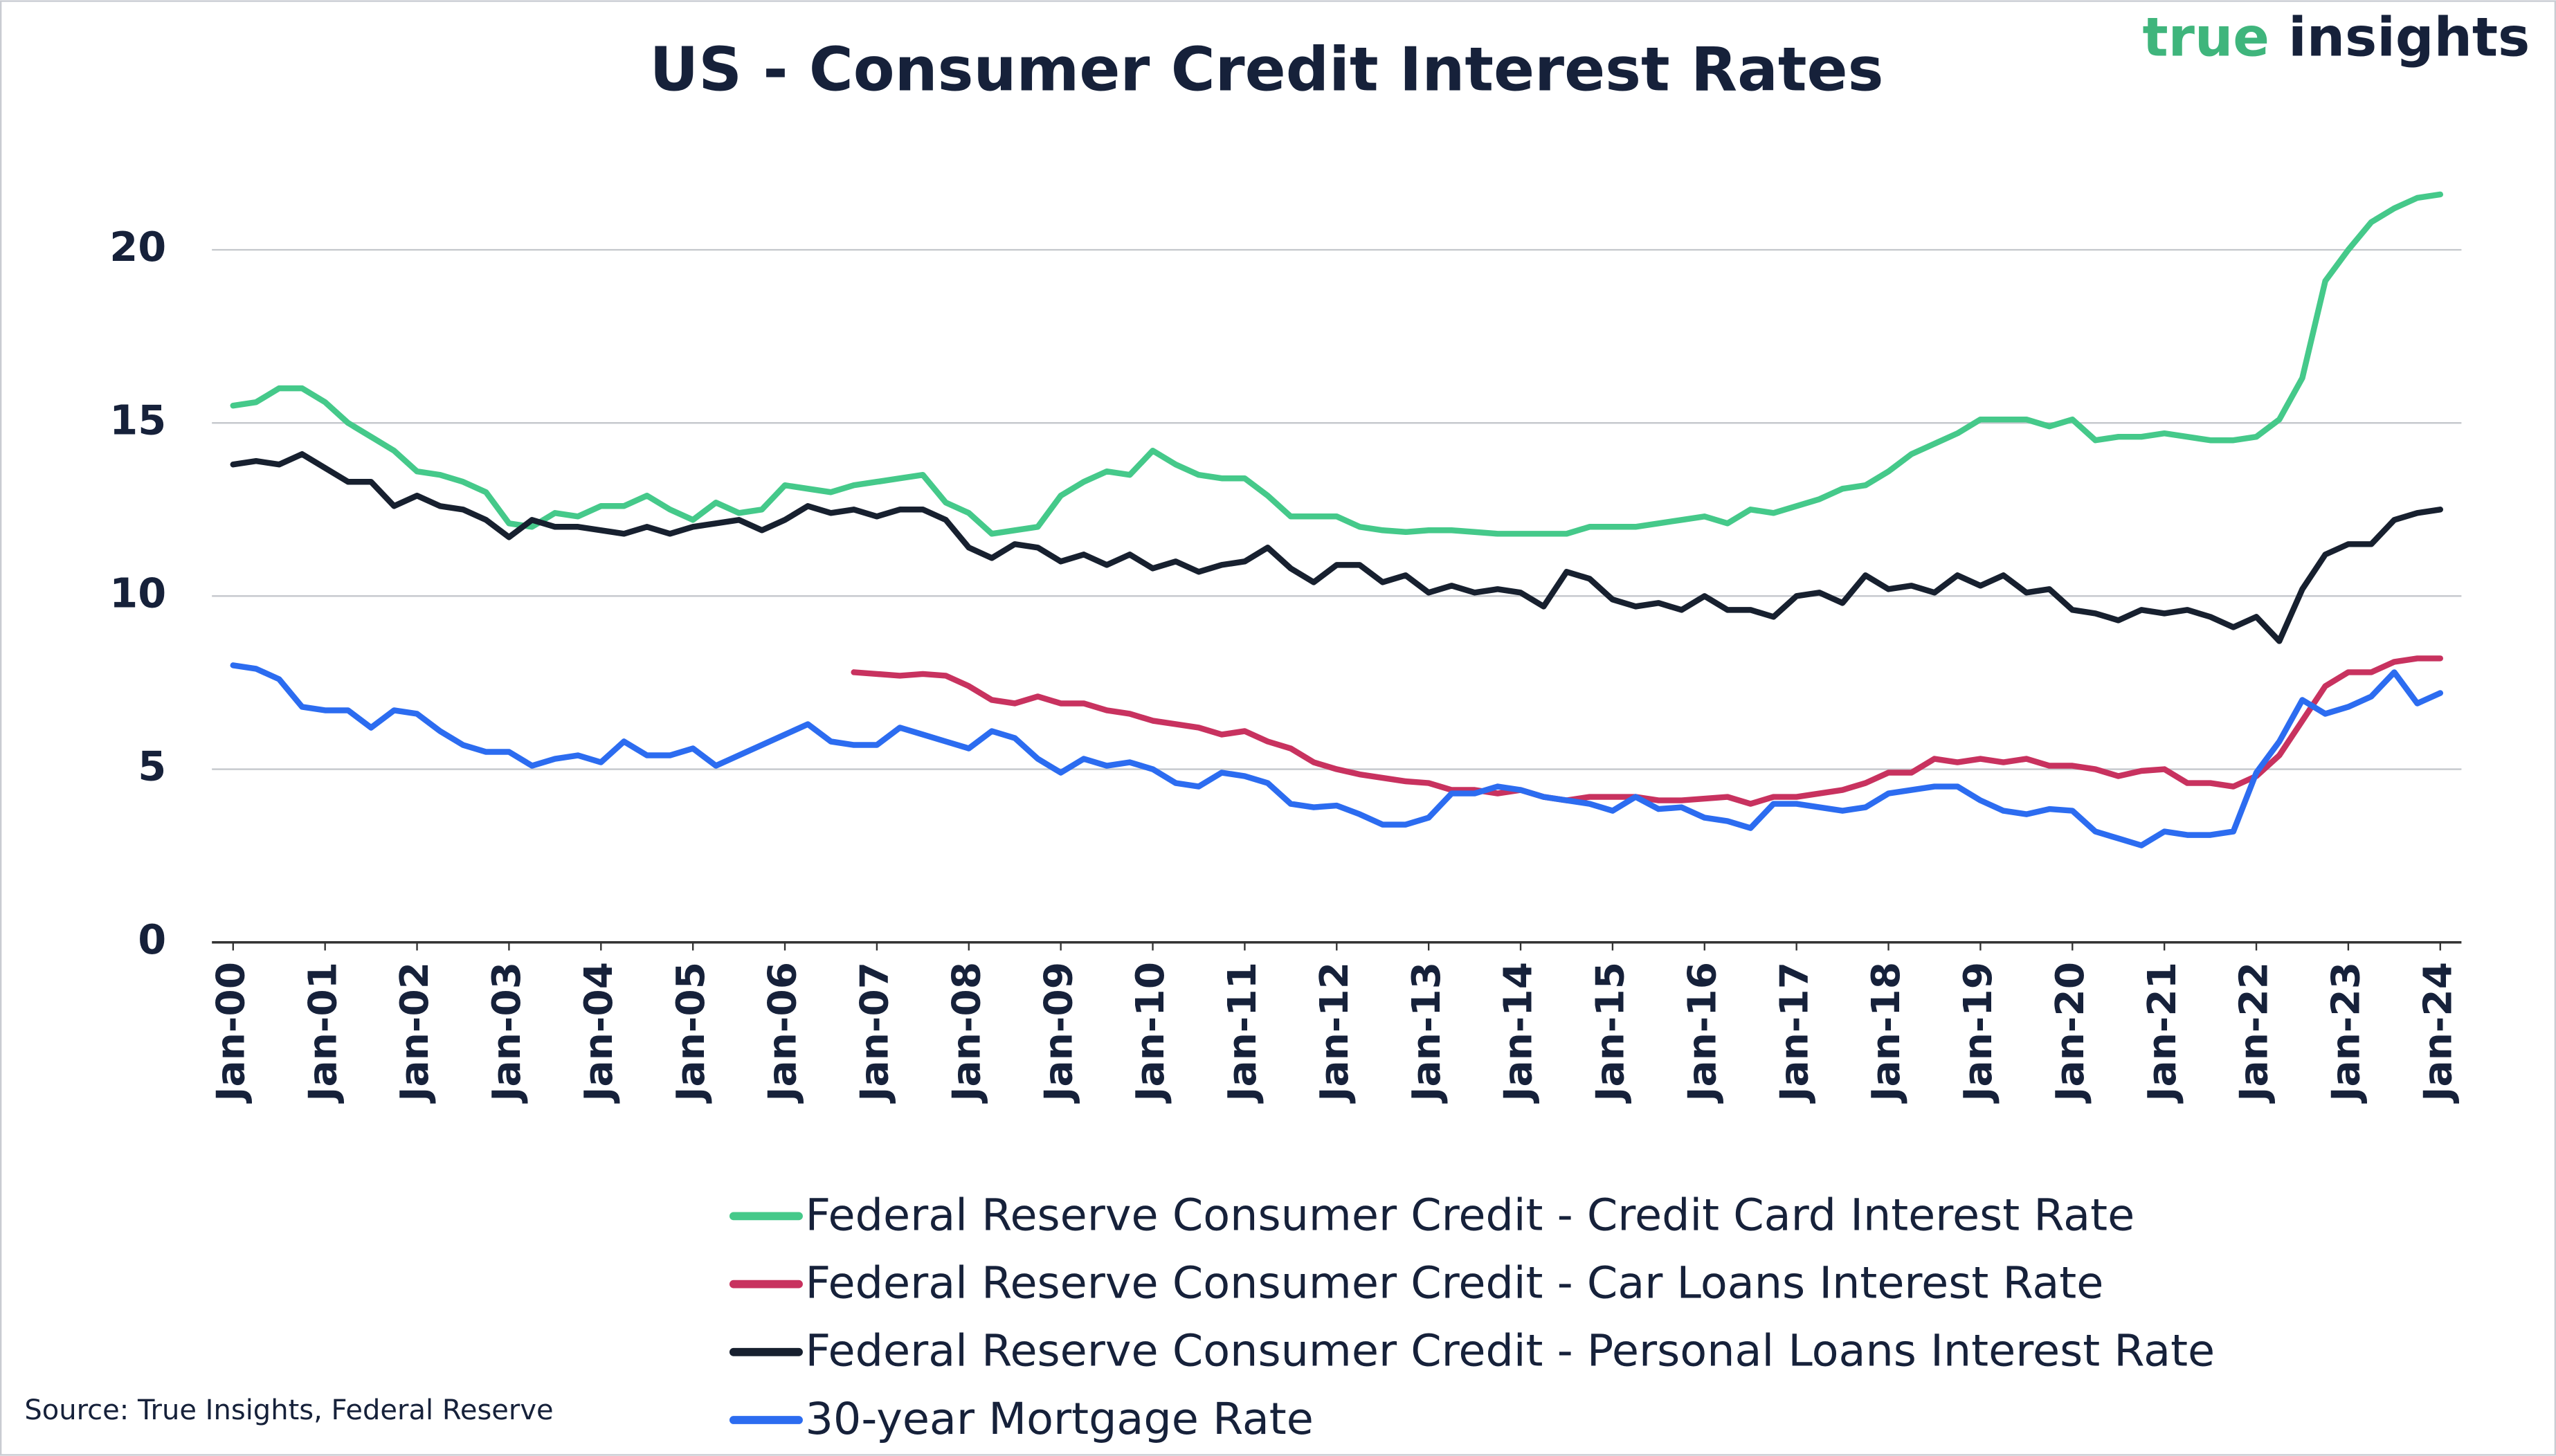  What do you see at coordinates (231, 1033) in the screenshot?
I see `x-tick-label: Jan-00` at bounding box center [231, 1033].